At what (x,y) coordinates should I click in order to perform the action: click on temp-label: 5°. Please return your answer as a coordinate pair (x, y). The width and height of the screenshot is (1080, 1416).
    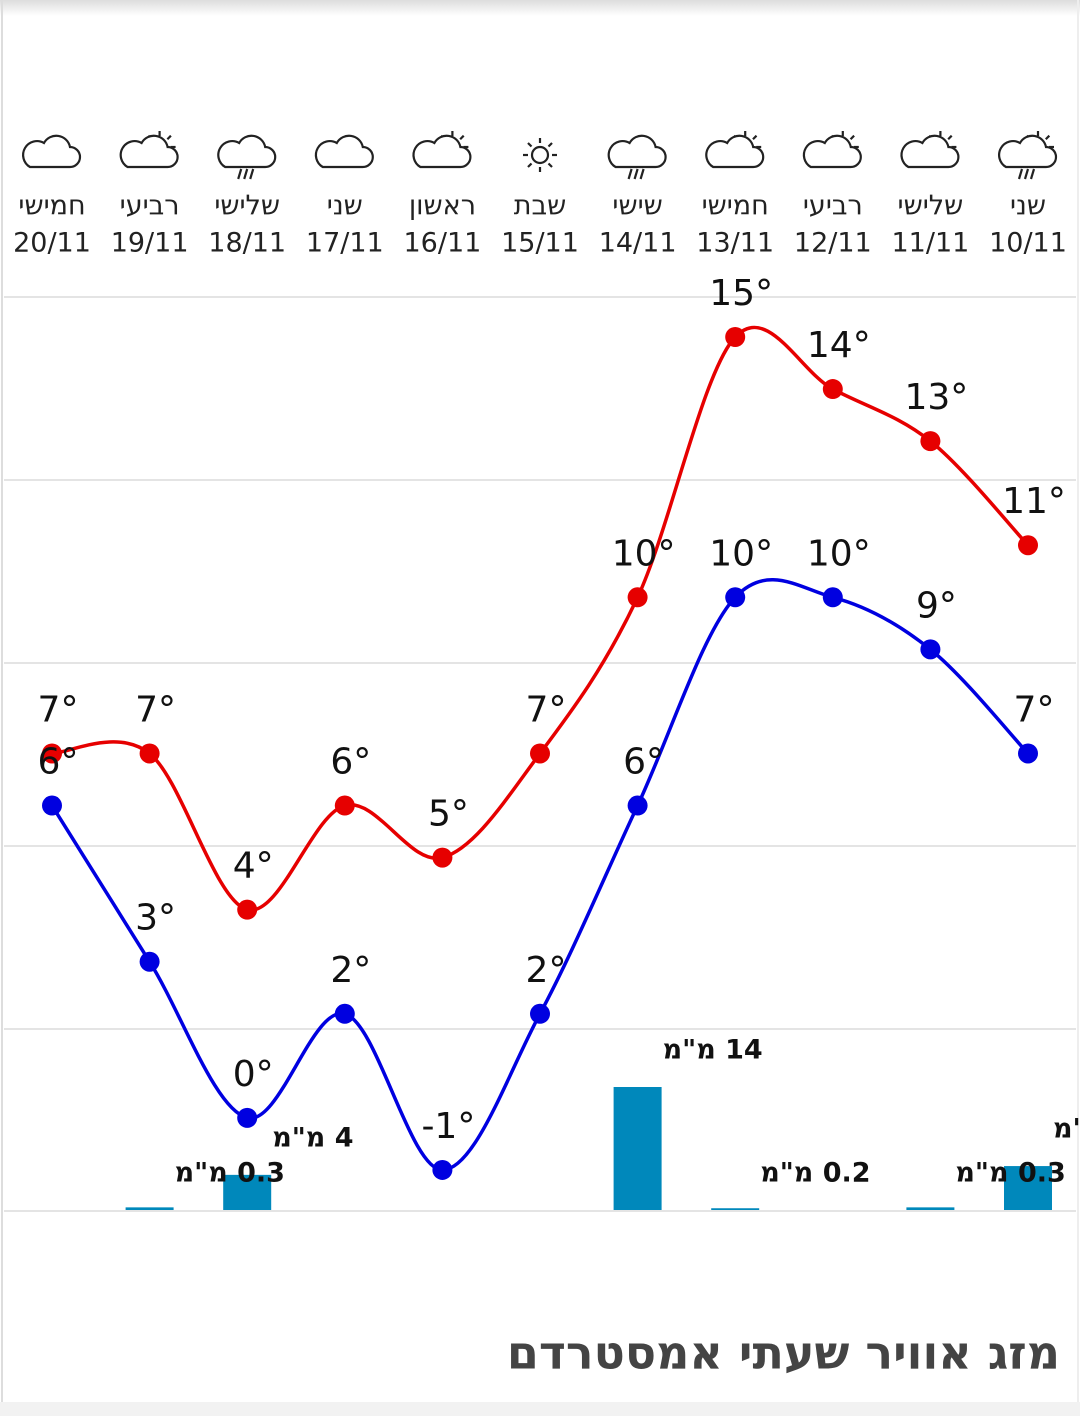
    Looking at the image, I should click on (448, 814).